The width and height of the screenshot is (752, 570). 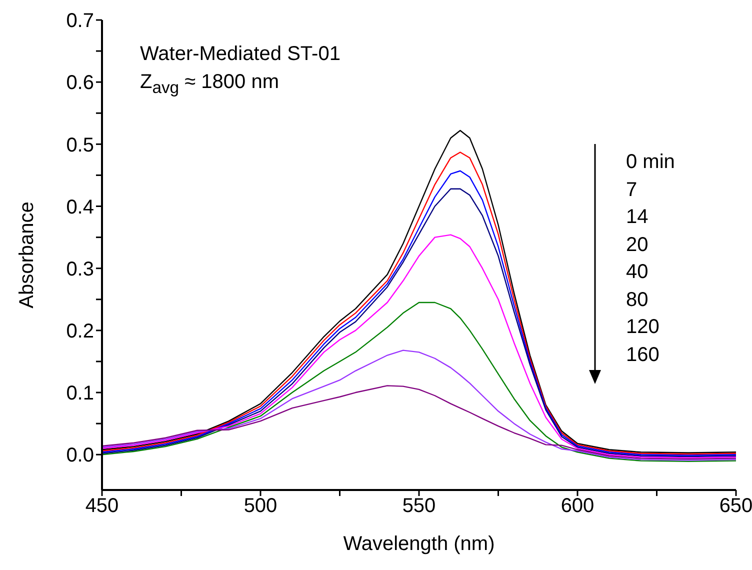 What do you see at coordinates (80, 331) in the screenshot?
I see `y-tick-label: 0.2` at bounding box center [80, 331].